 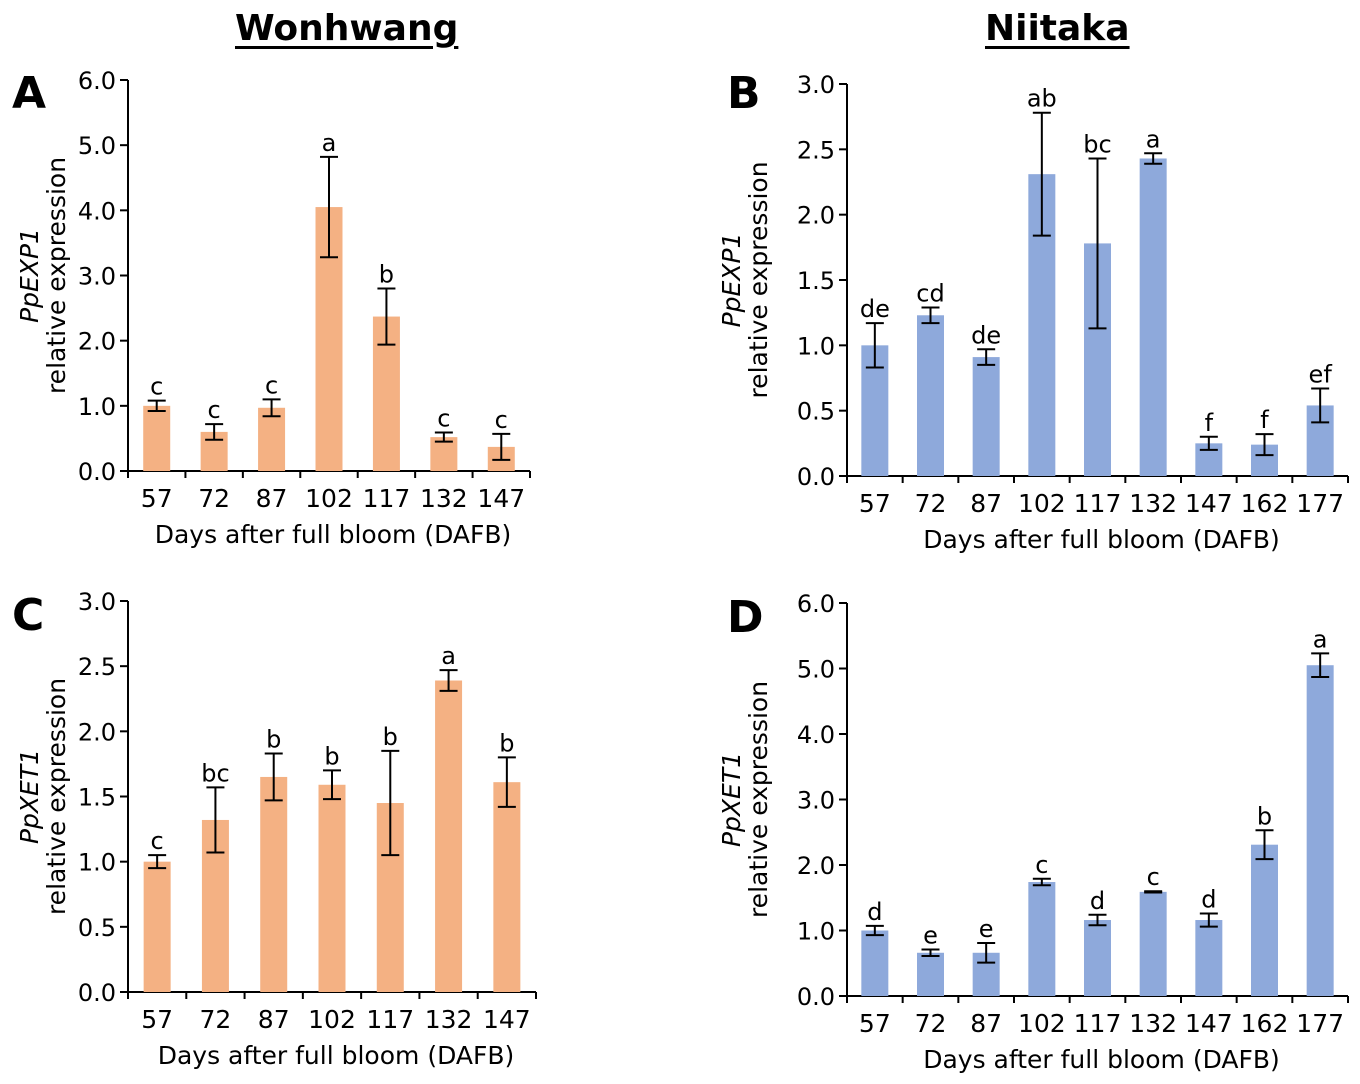 What do you see at coordinates (1057, 28) in the screenshot?
I see `column-title-niitaka: Niitaka` at bounding box center [1057, 28].